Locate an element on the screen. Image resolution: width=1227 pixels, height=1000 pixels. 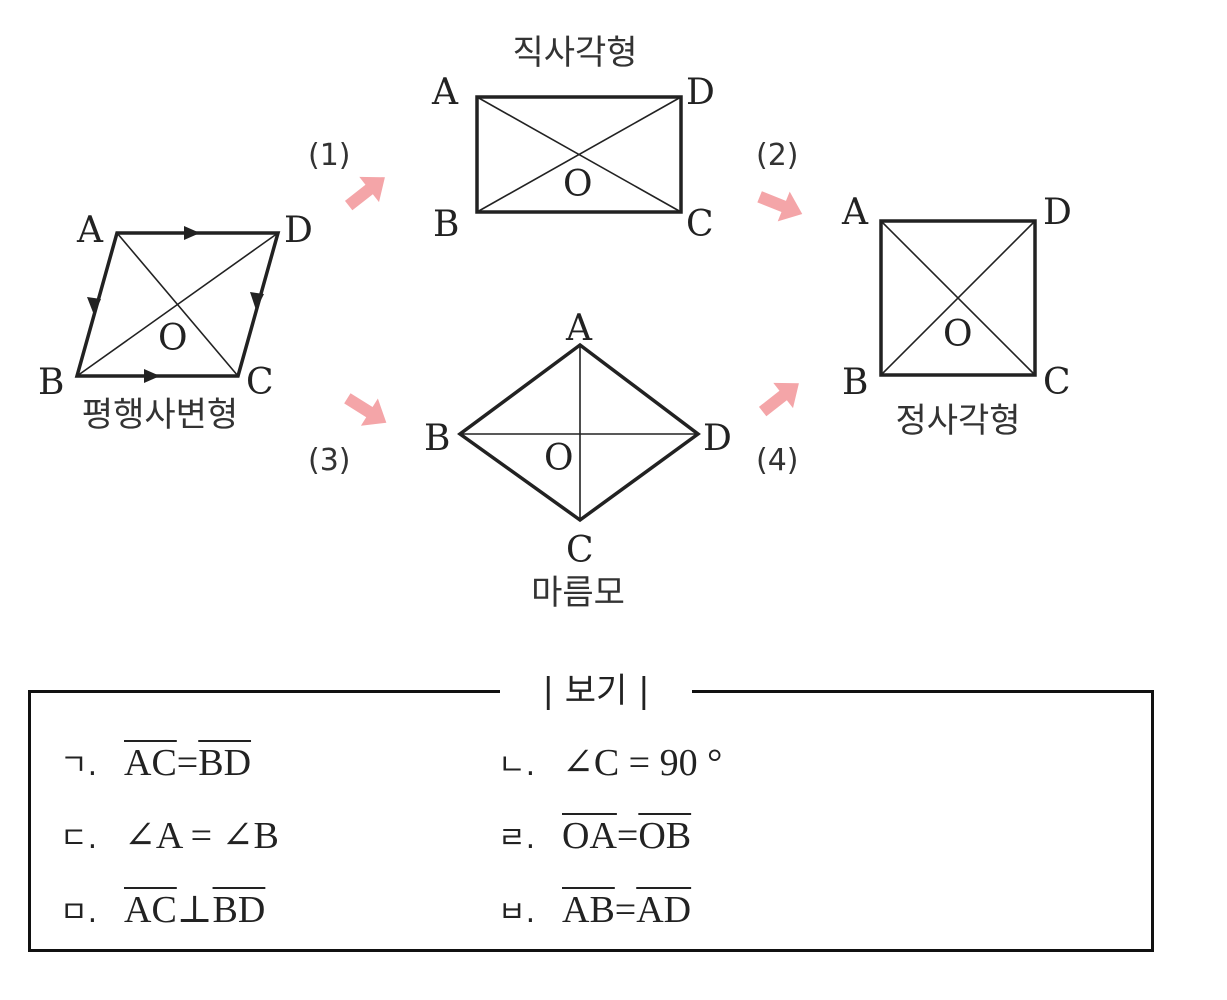
bogi-item-2: ㄴ. ∠C = 90 ° is located at coordinates (610, 763).